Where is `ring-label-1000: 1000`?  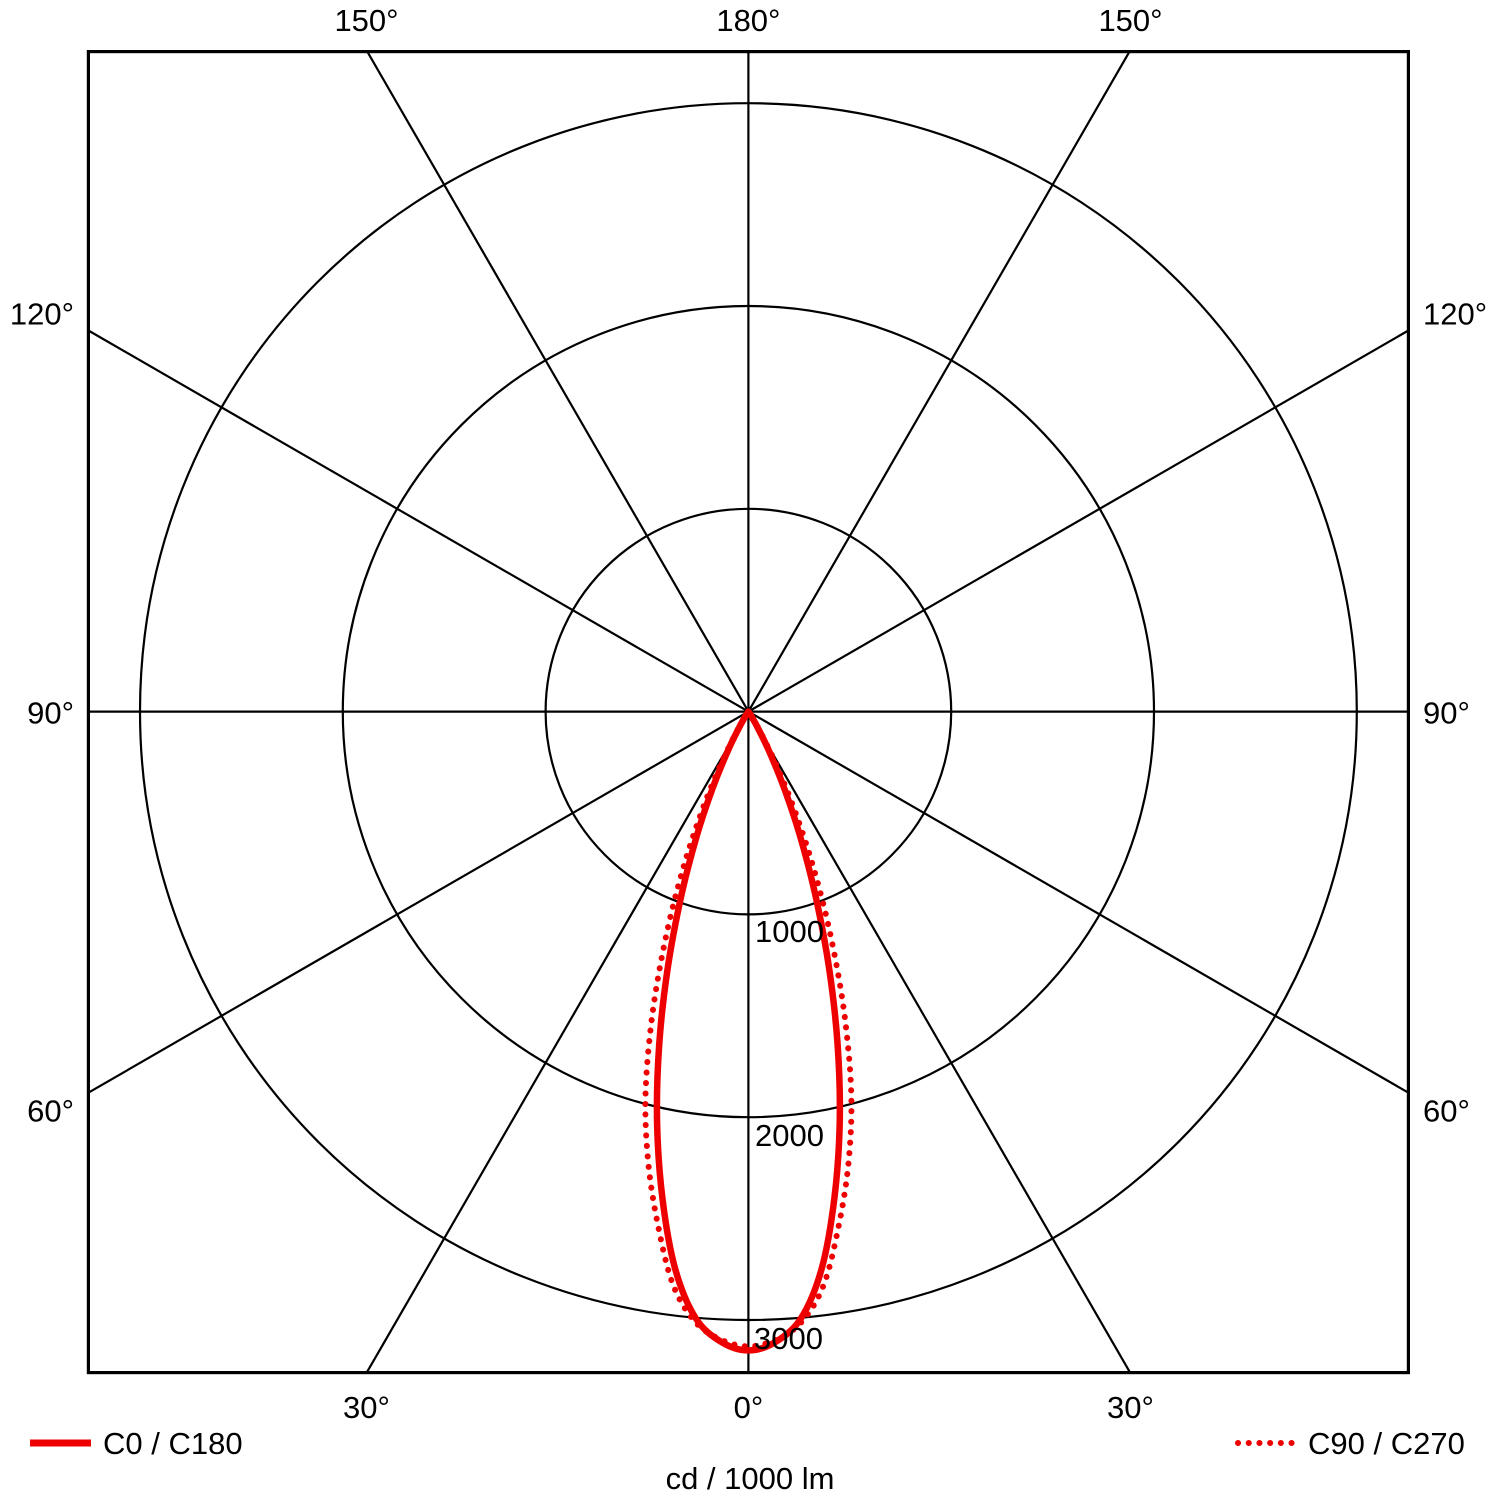
ring-label-1000: 1000 is located at coordinates (789, 931).